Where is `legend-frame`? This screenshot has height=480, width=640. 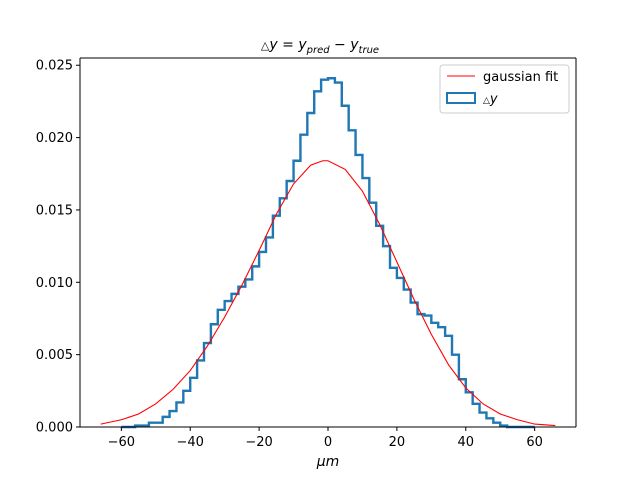
legend-frame is located at coordinates (504, 89).